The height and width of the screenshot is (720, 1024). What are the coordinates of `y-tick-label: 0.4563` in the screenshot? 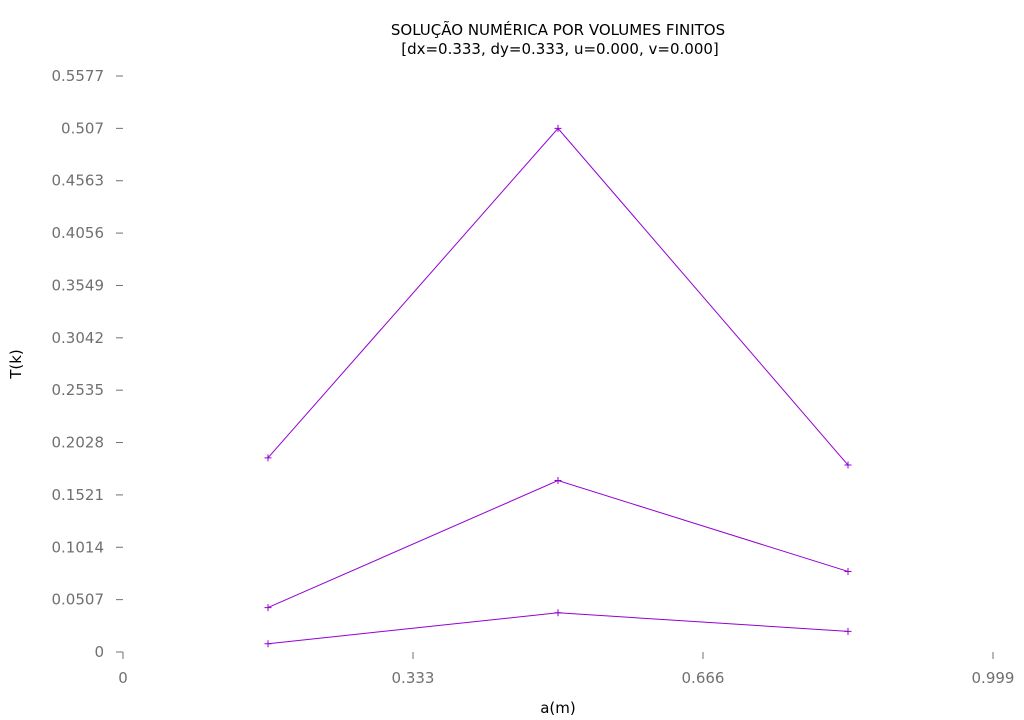 It's located at (78, 181).